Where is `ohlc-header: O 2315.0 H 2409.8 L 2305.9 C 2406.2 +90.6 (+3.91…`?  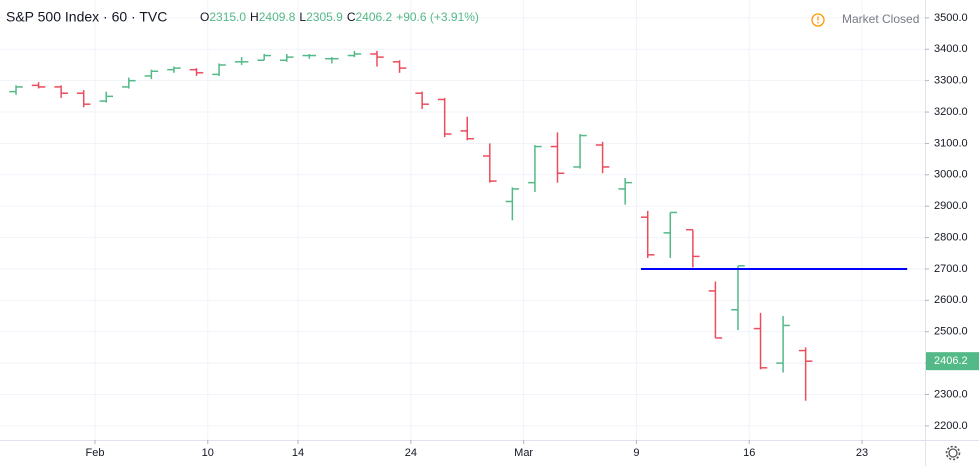
ohlc-header: O 2315.0 H 2409.8 L 2305.9 C 2406.2 +90.6 (+3.91… is located at coordinates (339, 17).